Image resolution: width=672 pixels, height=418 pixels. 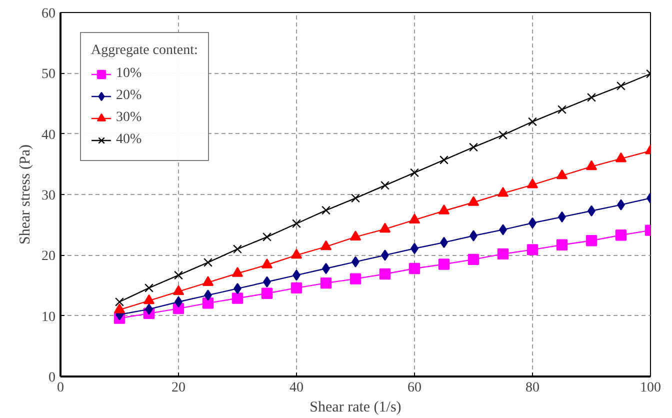 I want to click on y-tick-label: 30, so click(x=49, y=196).